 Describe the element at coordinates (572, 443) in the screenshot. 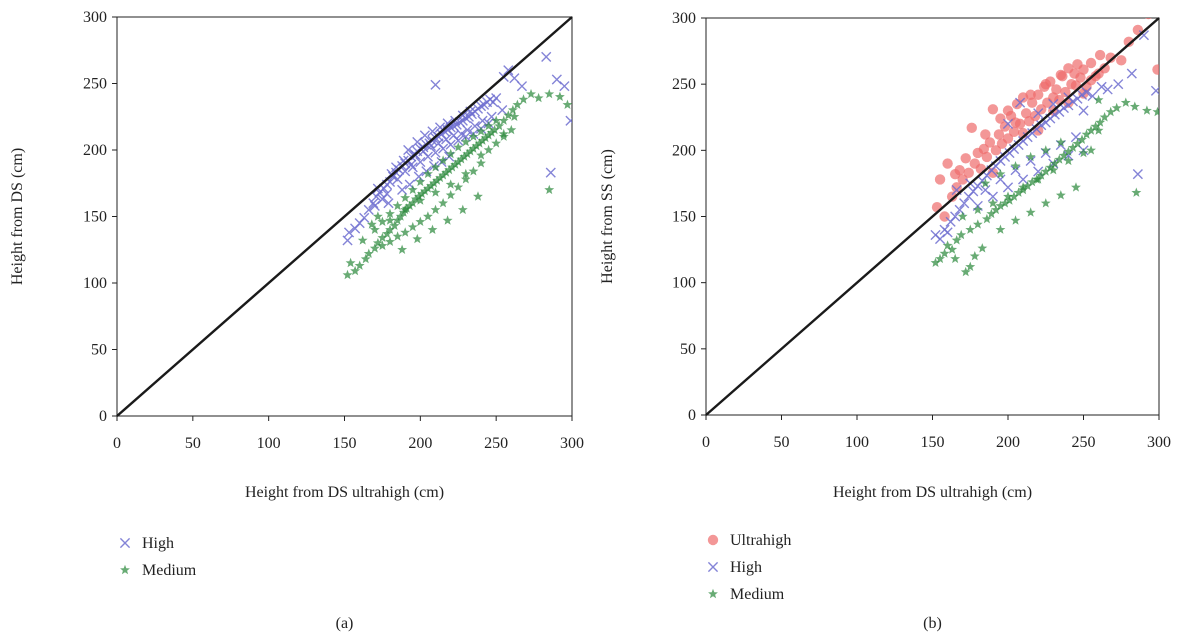

I see `x-tick-label: 300` at that location.